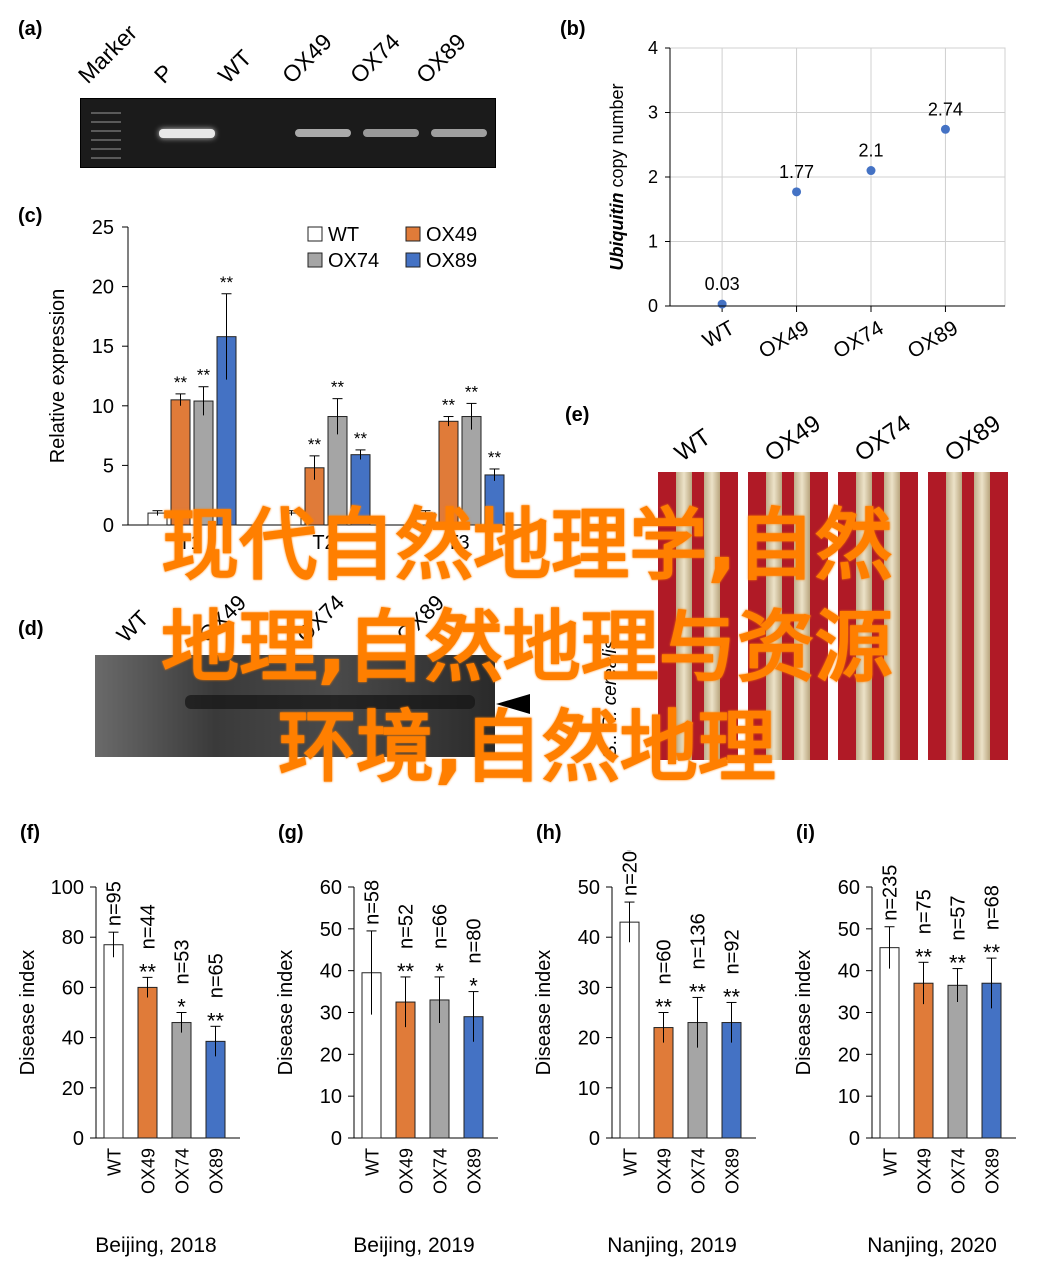 This screenshot has height=1273, width=1054. What do you see at coordinates (692, 445) in the screenshot?
I see `column-label: WT` at bounding box center [692, 445].